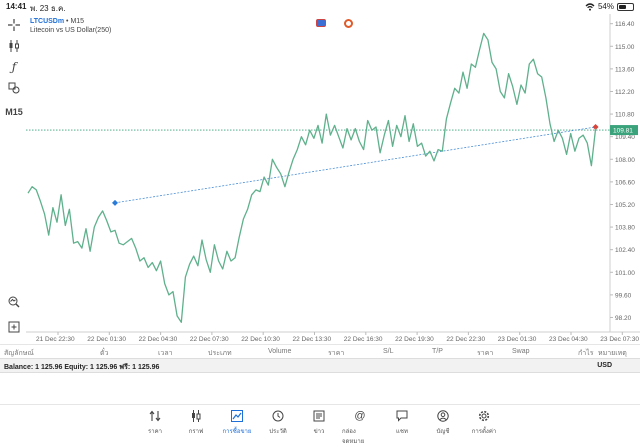  I want to click on col-swap: Swap, so click(521, 351).